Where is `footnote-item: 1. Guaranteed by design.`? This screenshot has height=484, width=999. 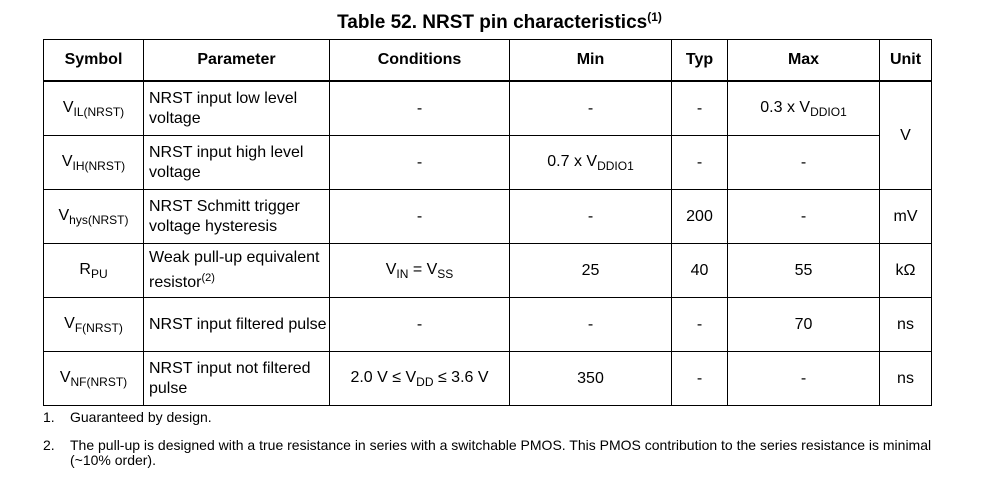
footnote-item: 1. Guaranteed by design. is located at coordinates (493, 417).